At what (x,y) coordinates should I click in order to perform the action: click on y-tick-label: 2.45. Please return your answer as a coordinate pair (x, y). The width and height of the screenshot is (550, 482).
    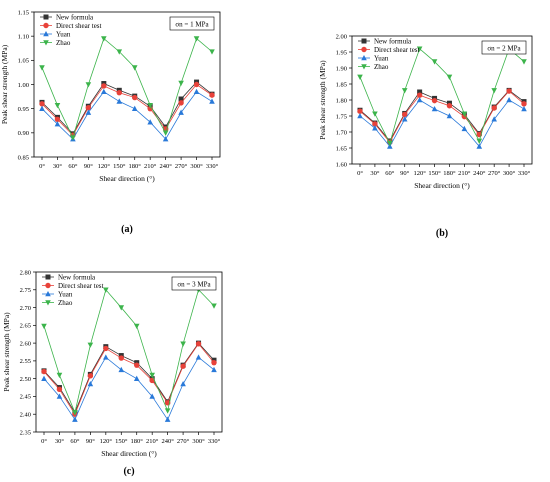
    Looking at the image, I should click on (25, 397).